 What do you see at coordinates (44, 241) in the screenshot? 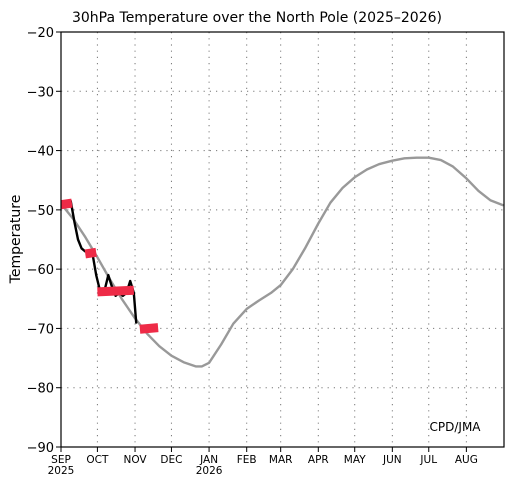
I see `y-axis: −20 −30 −40 −50 −60 −70 −80 −90` at bounding box center [44, 241].